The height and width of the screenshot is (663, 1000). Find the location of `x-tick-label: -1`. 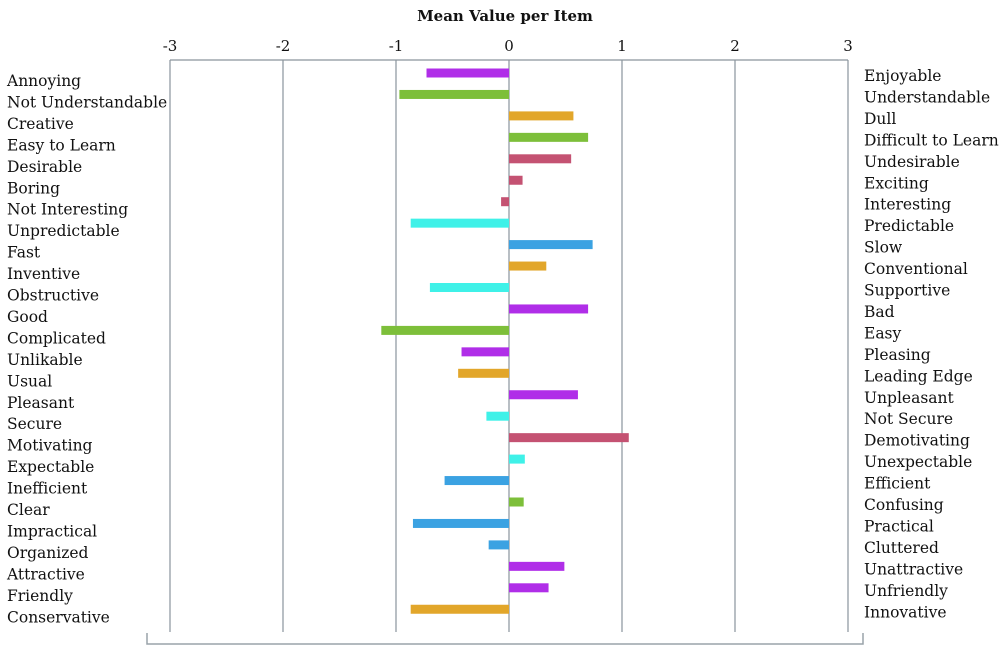

x-tick-label: -1 is located at coordinates (396, 46).